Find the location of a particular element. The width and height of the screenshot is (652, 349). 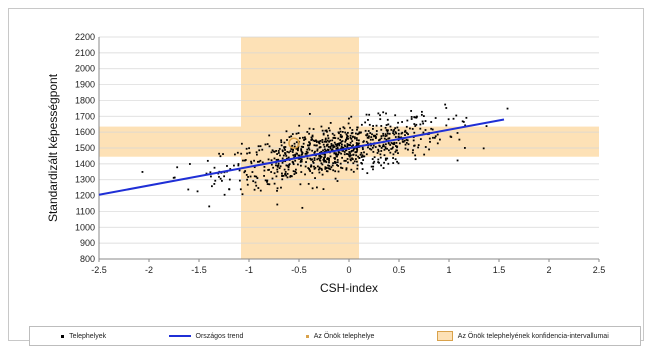

y-tick-label: 2200 is located at coordinates (85, 37).